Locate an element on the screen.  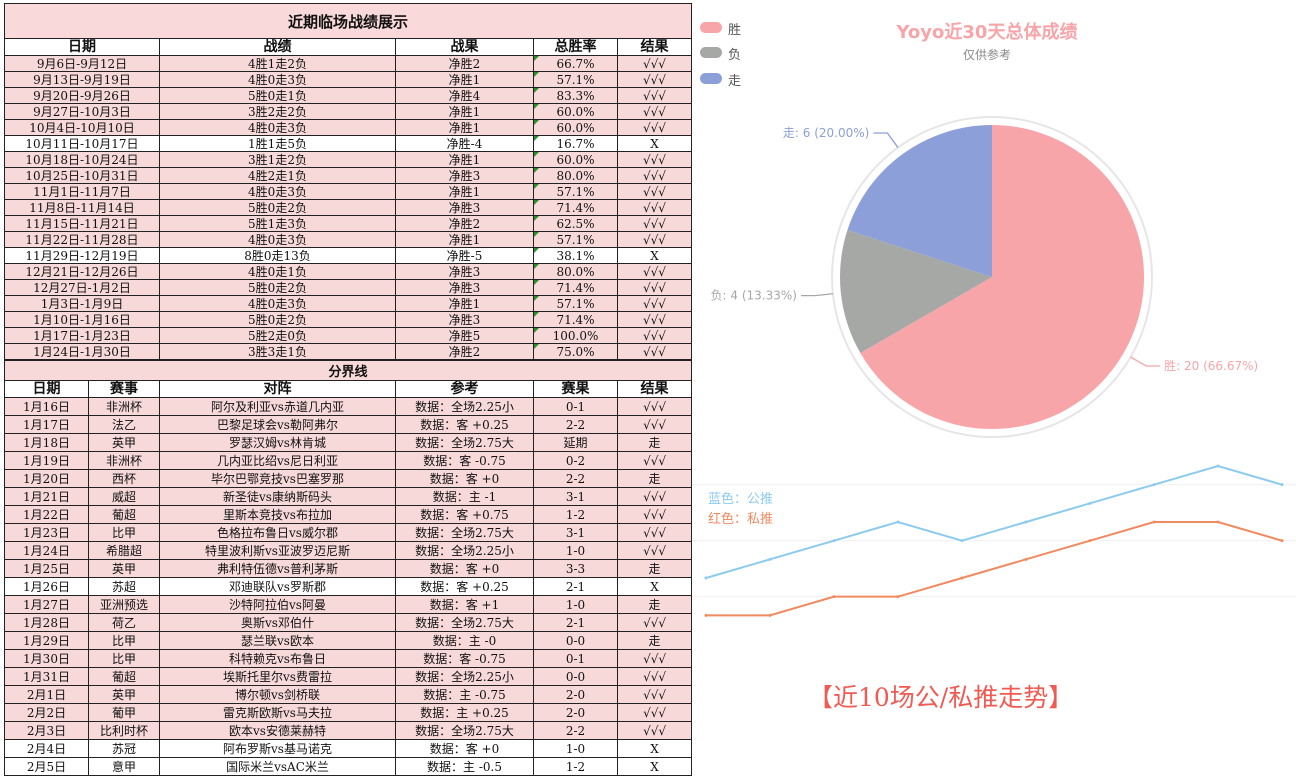
match-date: 1月24日 is located at coordinates (46, 550).